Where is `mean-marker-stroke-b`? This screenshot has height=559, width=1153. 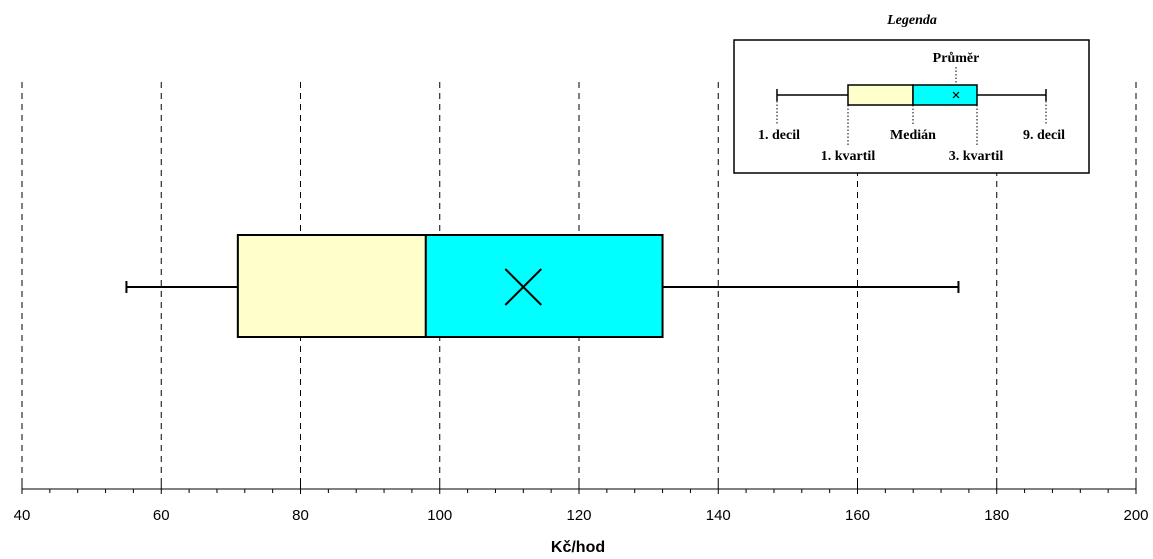 mean-marker-stroke-b is located at coordinates (523, 287).